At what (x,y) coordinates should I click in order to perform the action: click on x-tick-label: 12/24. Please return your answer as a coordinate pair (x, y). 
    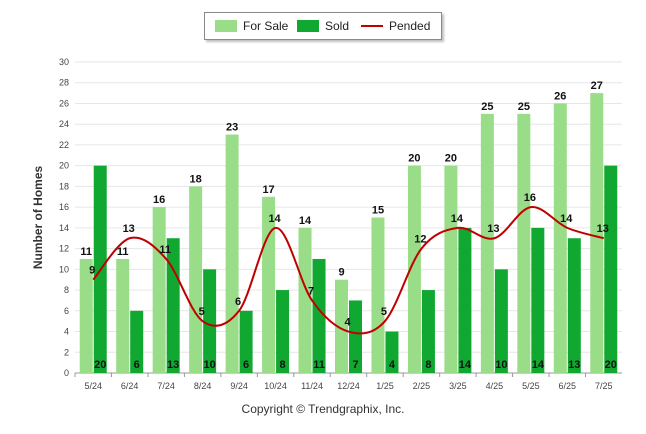
    Looking at the image, I should click on (348, 386).